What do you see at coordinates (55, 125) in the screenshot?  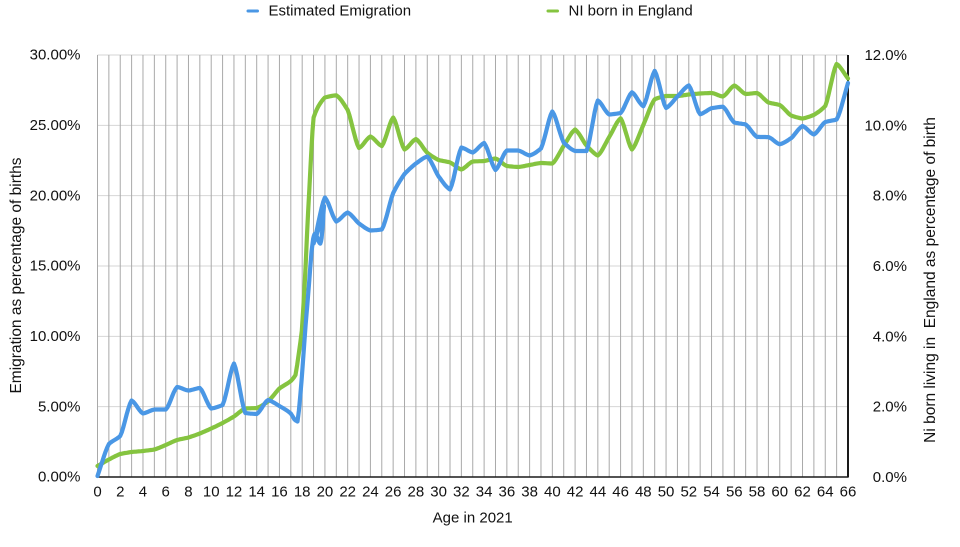 I see `svg-text: 25.00%` at bounding box center [55, 125].